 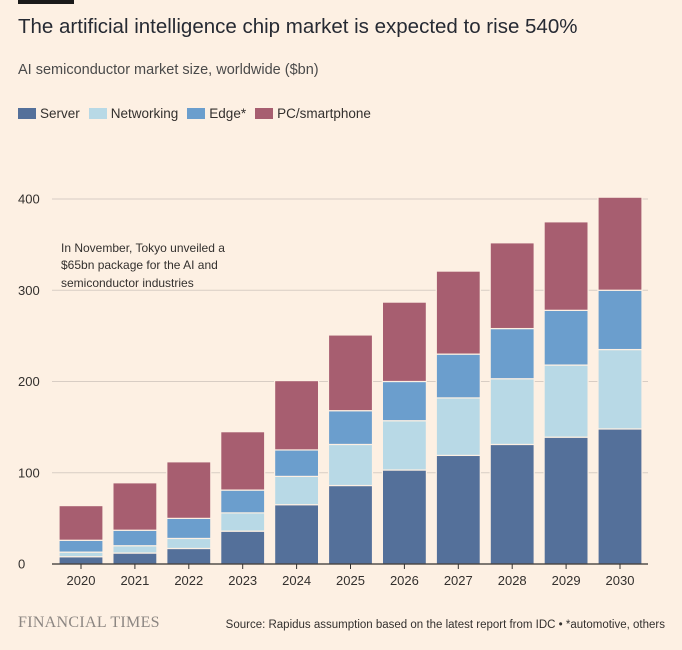 What do you see at coordinates (188, 580) in the screenshot?
I see `x-tick-label: 2022` at bounding box center [188, 580].